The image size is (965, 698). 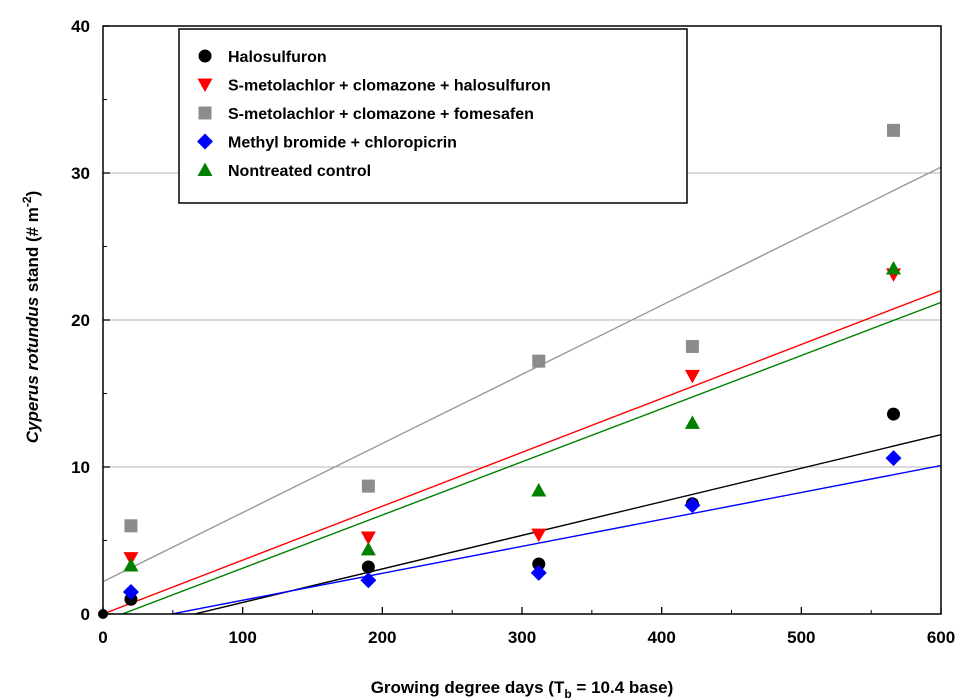 What do you see at coordinates (80, 467) in the screenshot?
I see `y-tick-label: 10` at bounding box center [80, 467].